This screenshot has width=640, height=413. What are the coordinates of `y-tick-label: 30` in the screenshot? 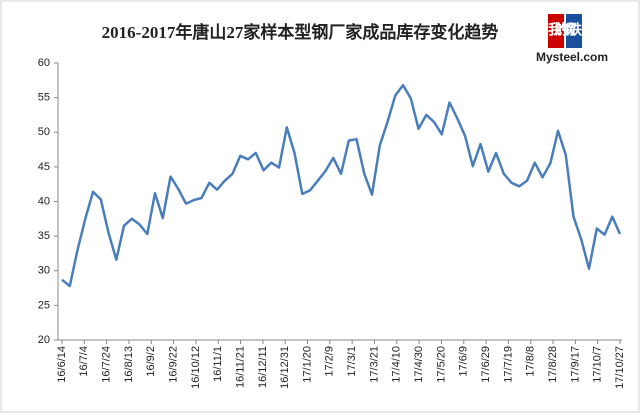 It's located at (44, 271).